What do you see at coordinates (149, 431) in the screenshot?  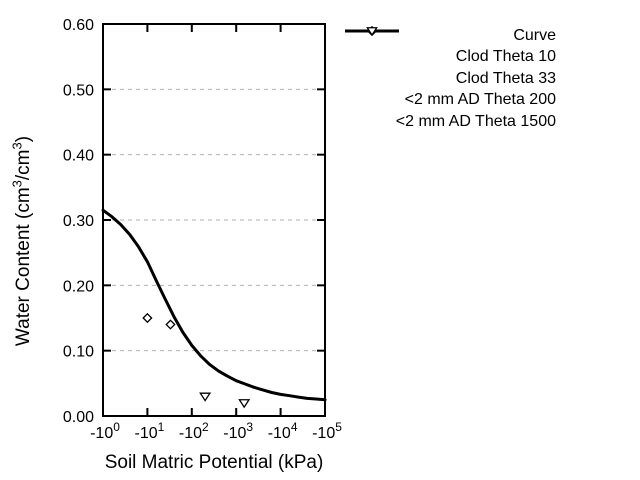 I see `x-tick-label: -101` at bounding box center [149, 431].